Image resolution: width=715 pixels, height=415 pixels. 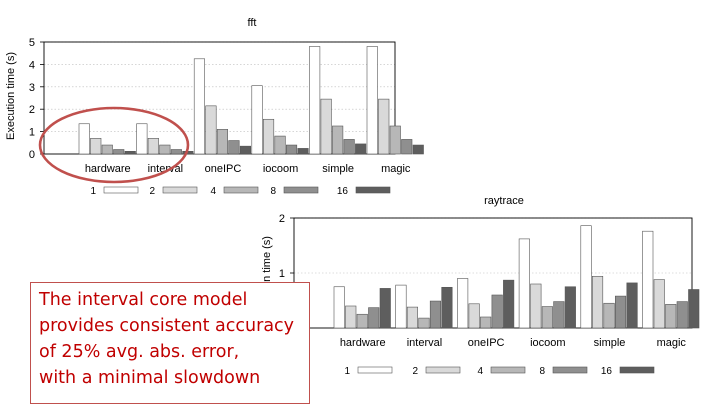 I want to click on chart-title: raytrace, so click(x=504, y=201).